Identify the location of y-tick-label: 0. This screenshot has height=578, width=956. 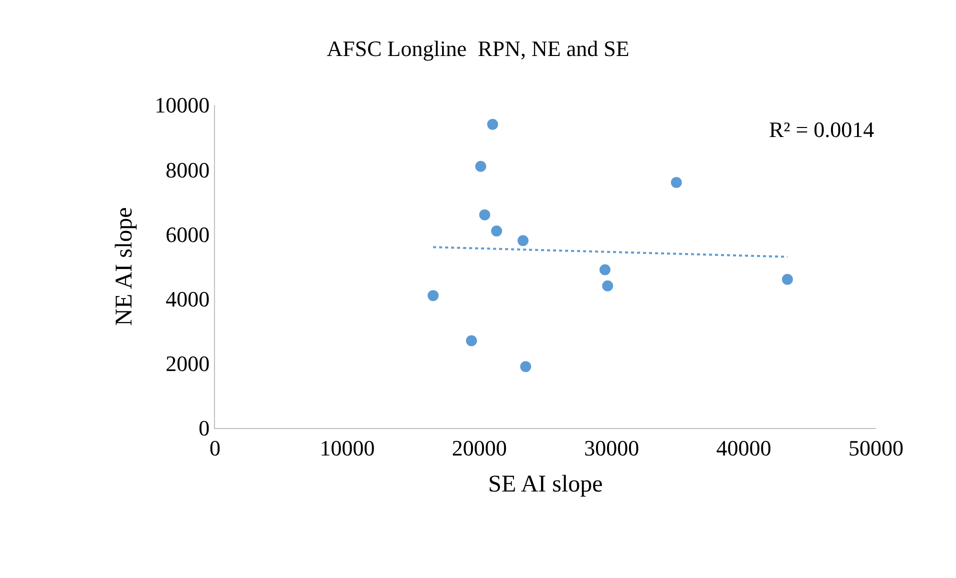
(204, 428).